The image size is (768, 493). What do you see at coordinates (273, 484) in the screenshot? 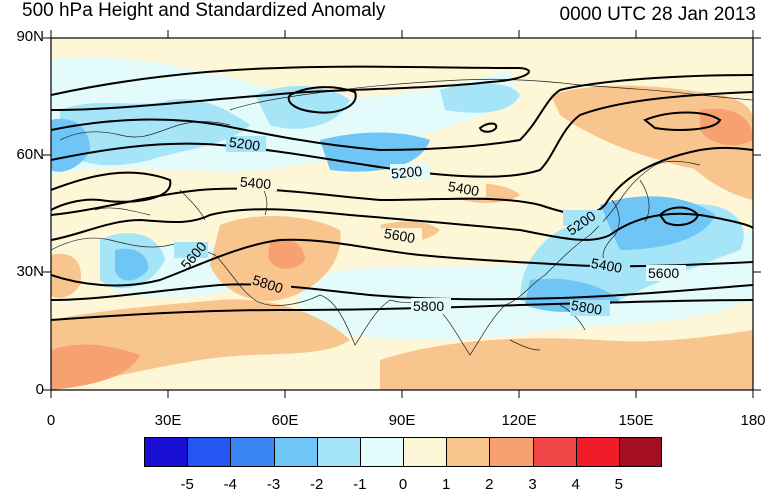
I see `colorbar-label: -3` at bounding box center [273, 484].